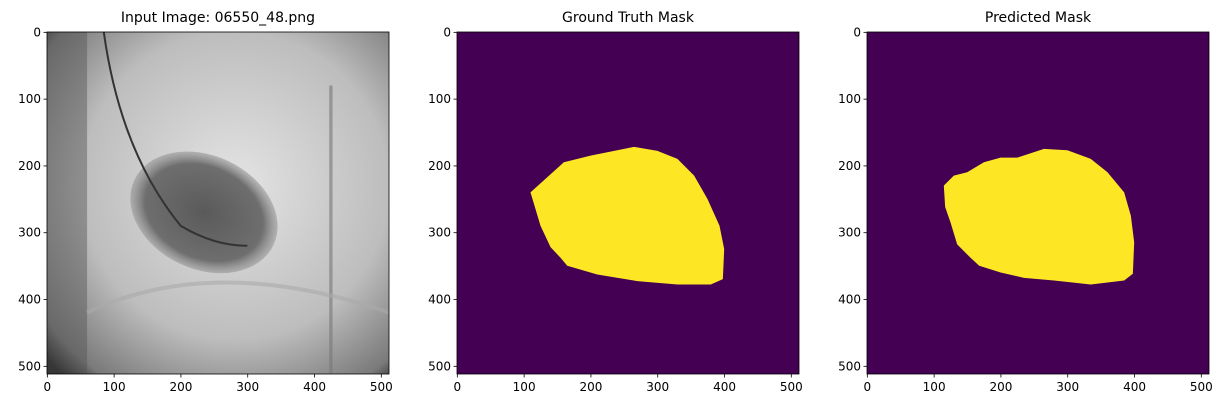  I want to click on panel-title: Input Image: 06550_48.png, so click(218, 18).